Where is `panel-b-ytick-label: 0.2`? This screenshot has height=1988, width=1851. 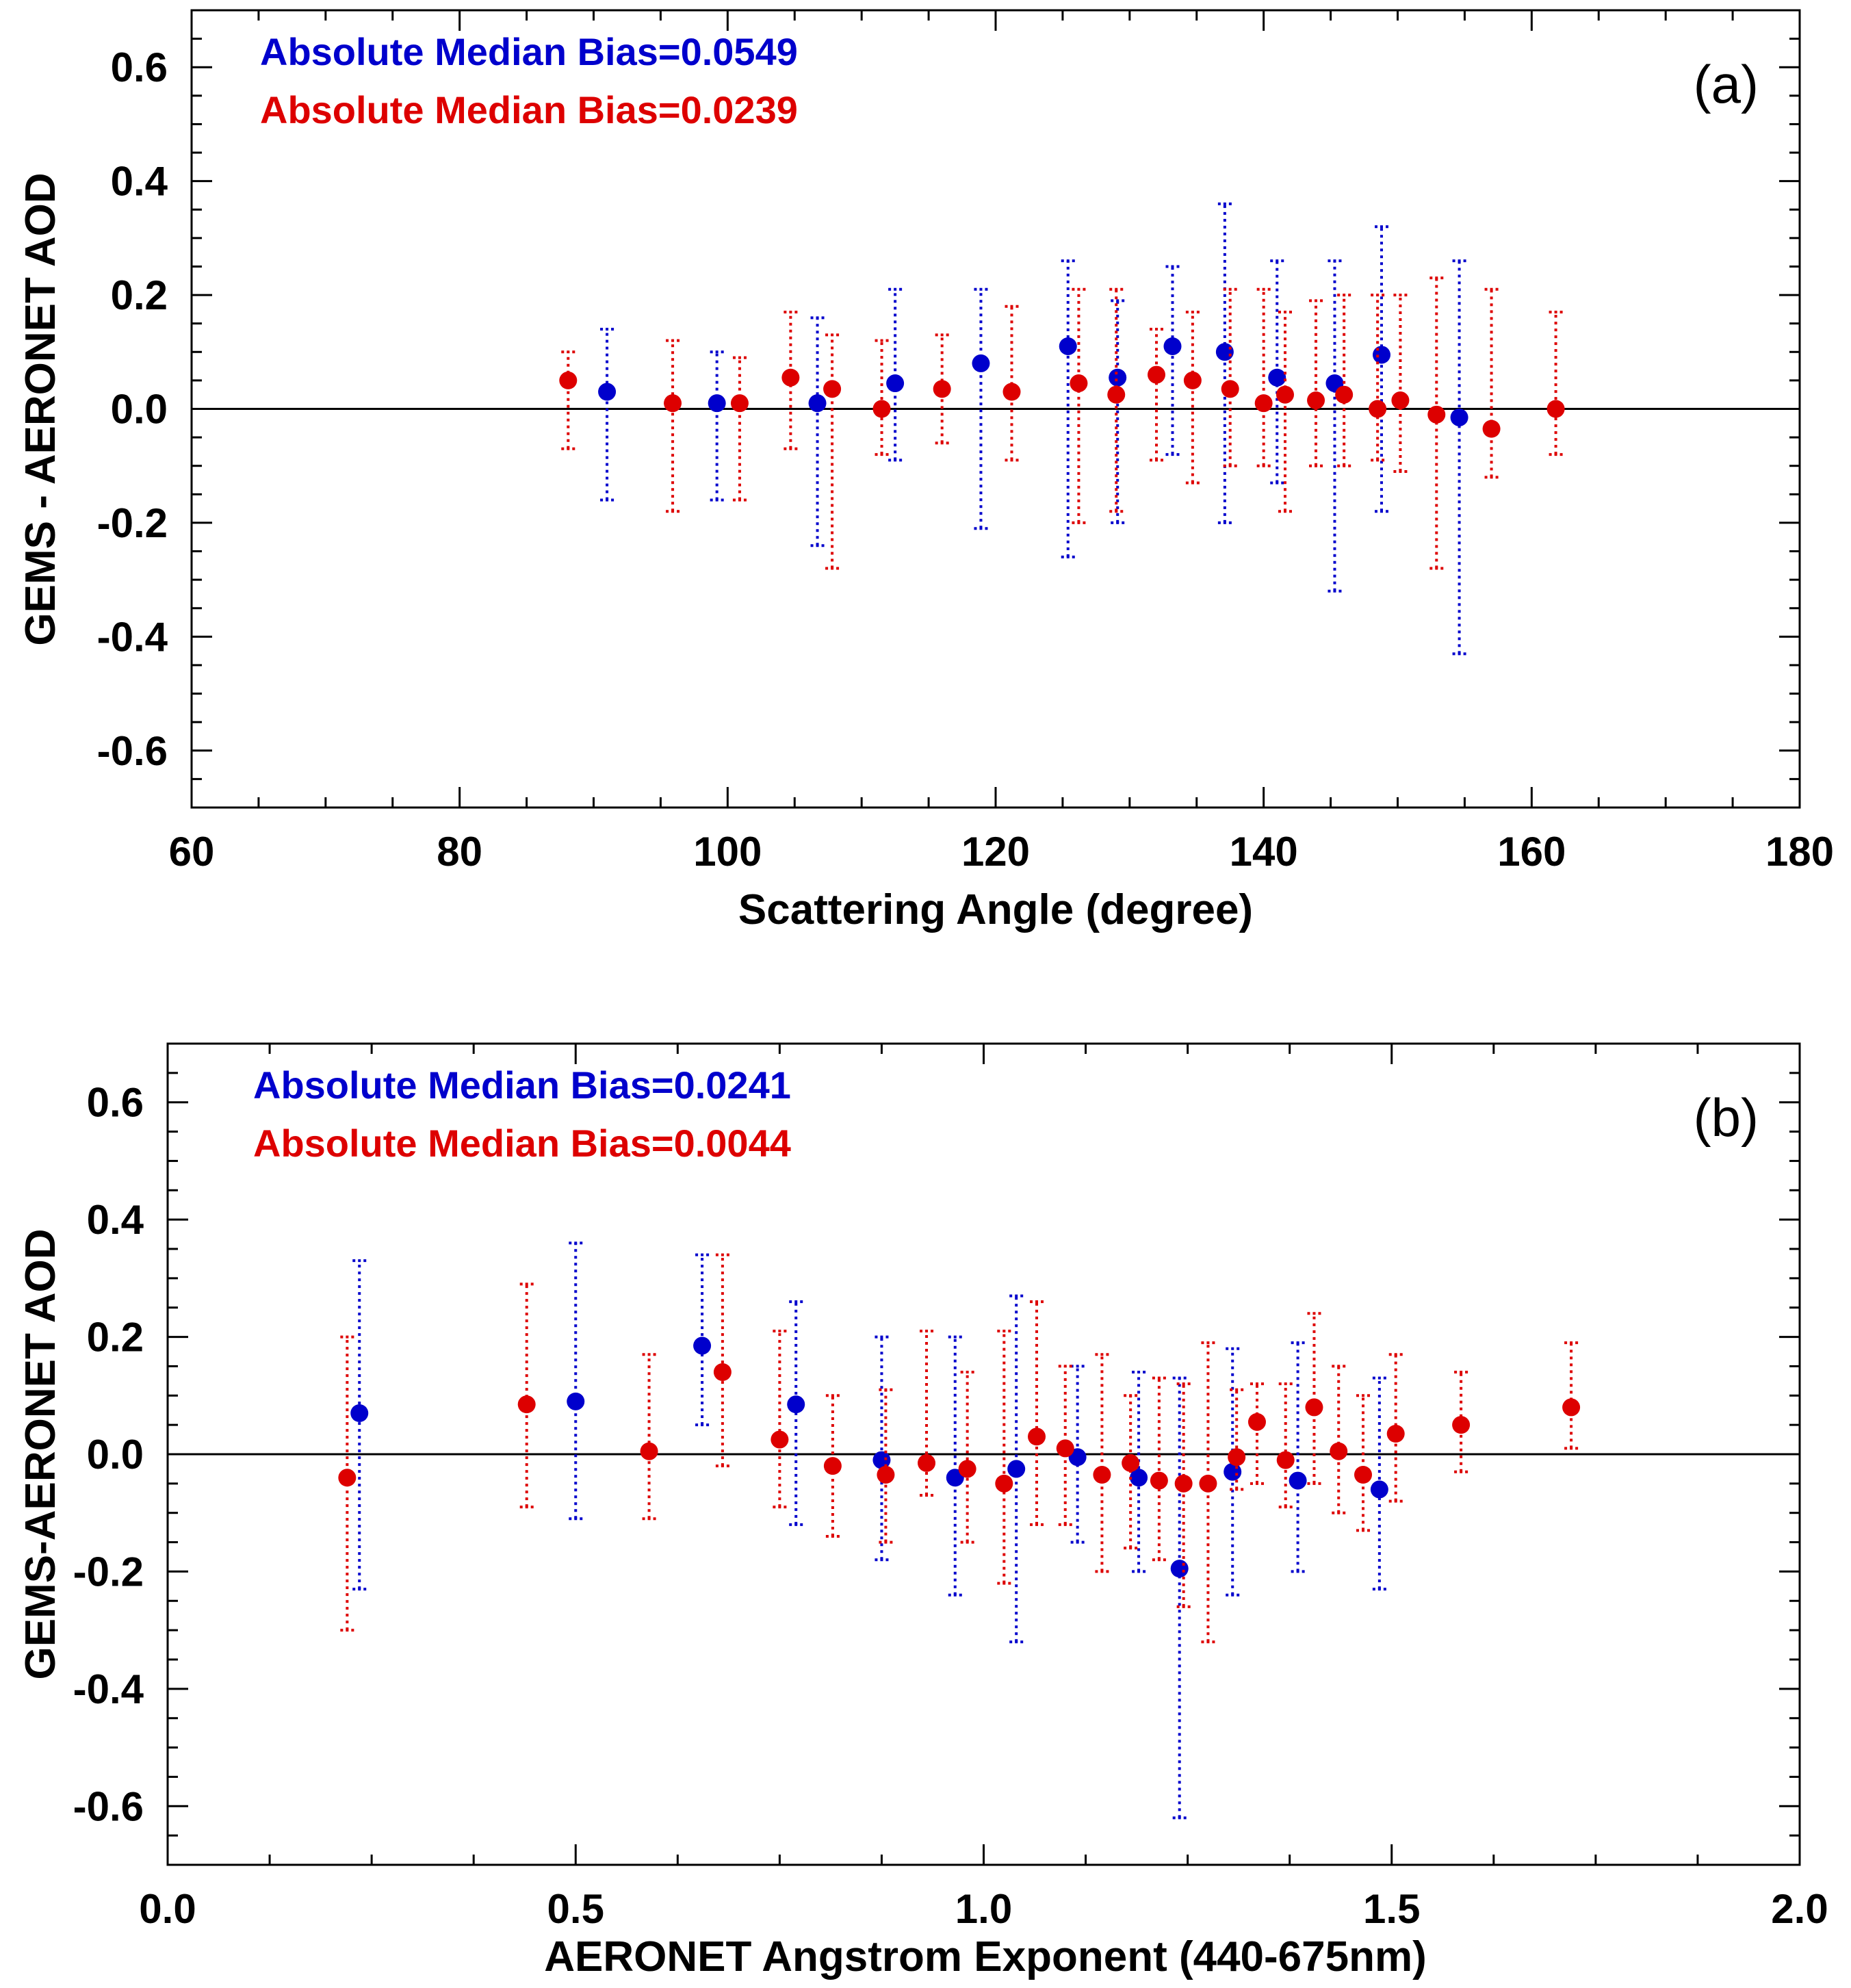
panel-b-ytick-label: 0.2 is located at coordinates (115, 1337).